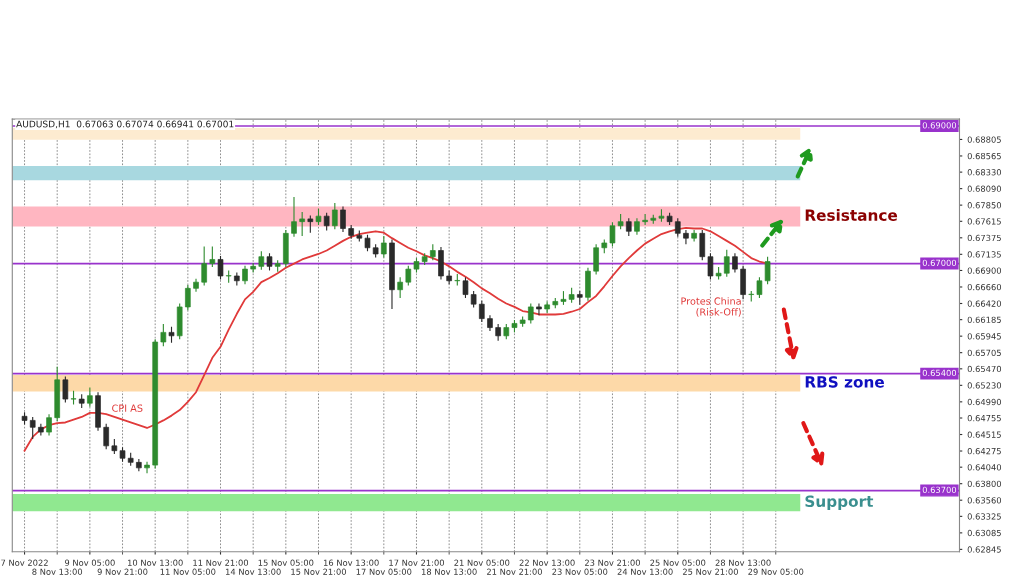  Describe the element at coordinates (984, 221) in the screenshot. I see `y-tick-label: 0.67615` at that location.